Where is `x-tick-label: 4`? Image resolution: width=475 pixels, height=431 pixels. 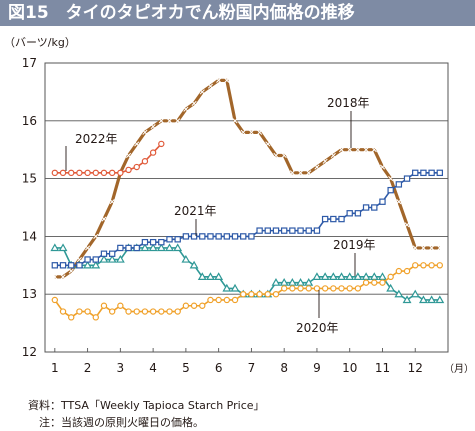
x-tick-label: 4 is located at coordinates (153, 368).